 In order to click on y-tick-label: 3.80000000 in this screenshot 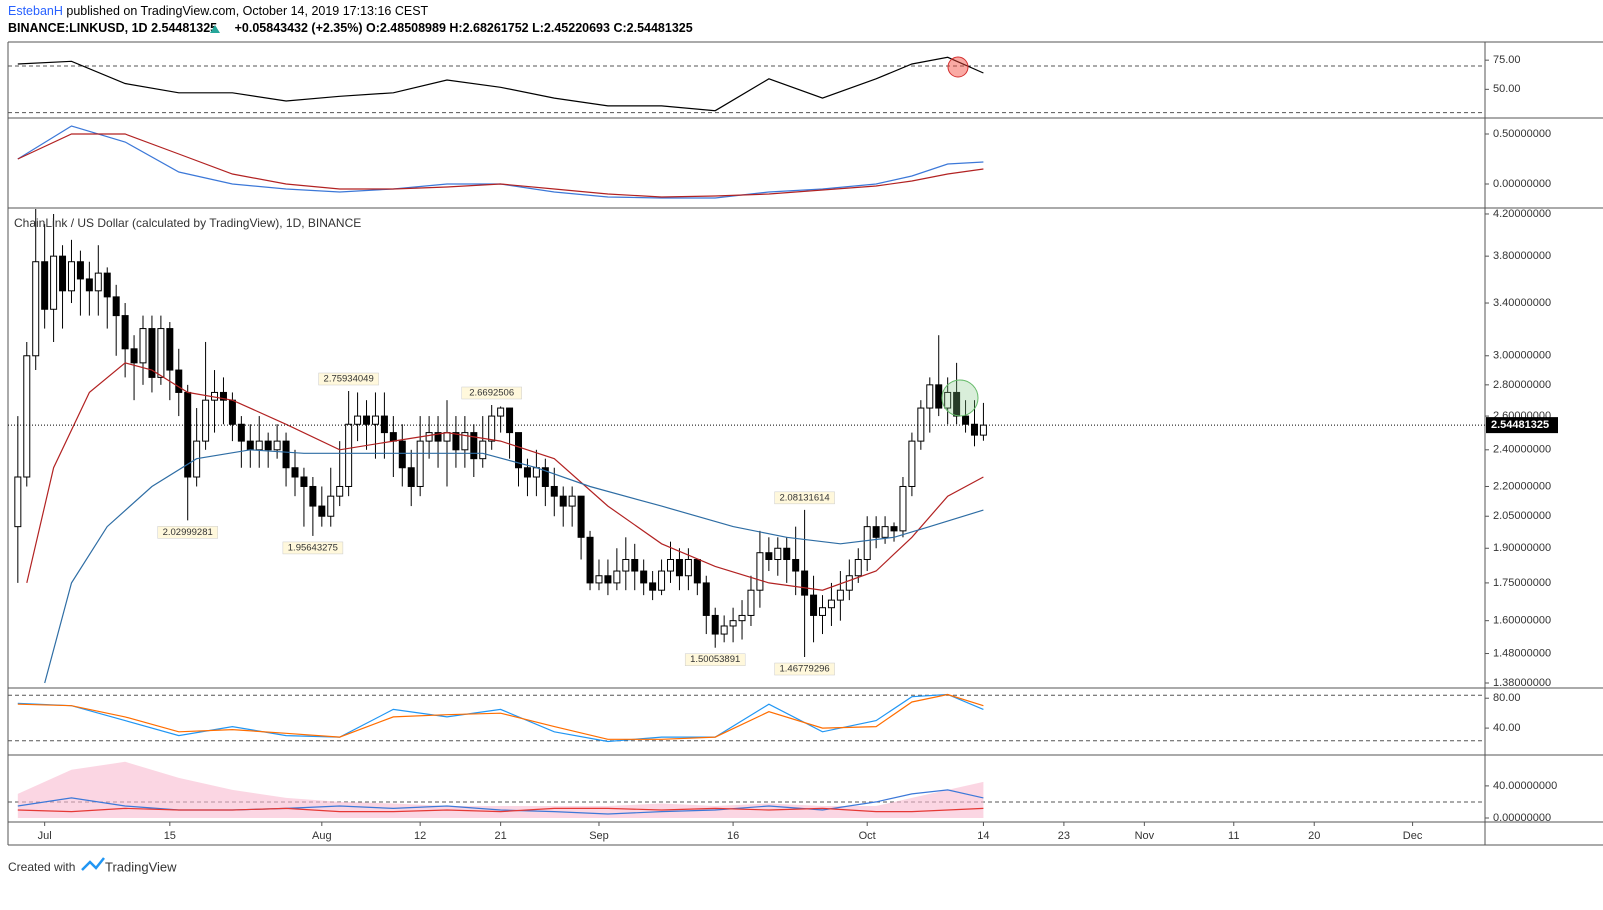, I will do `click(1522, 256)`.